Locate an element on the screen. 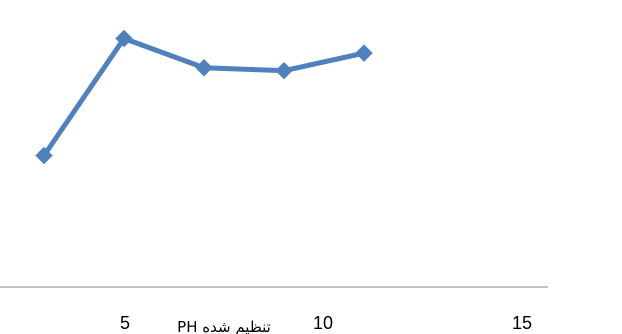 Image resolution: width=622 pixels, height=334 pixels. x-tick-labels: 5 10 15 is located at coordinates (326, 323).